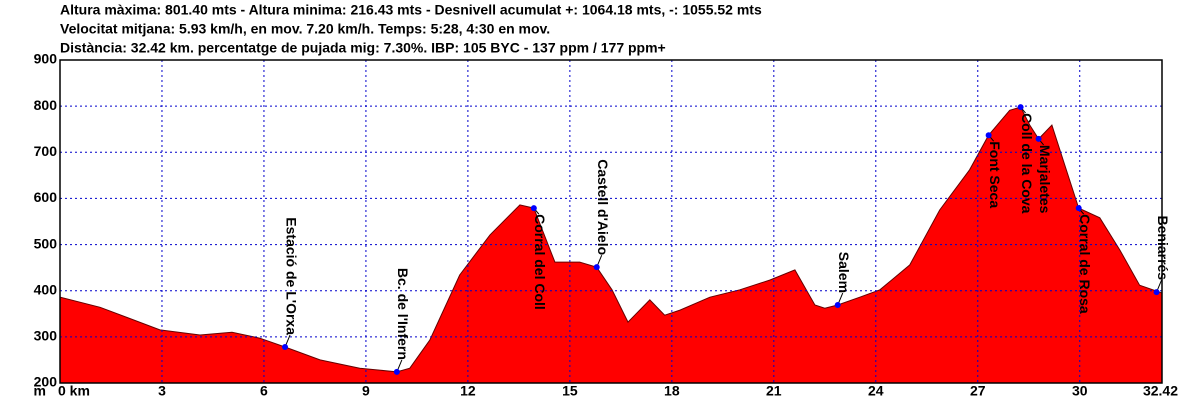 This screenshot has width=1192, height=402. Describe the element at coordinates (46, 289) in the screenshot. I see `y-tick-label: 400` at that location.